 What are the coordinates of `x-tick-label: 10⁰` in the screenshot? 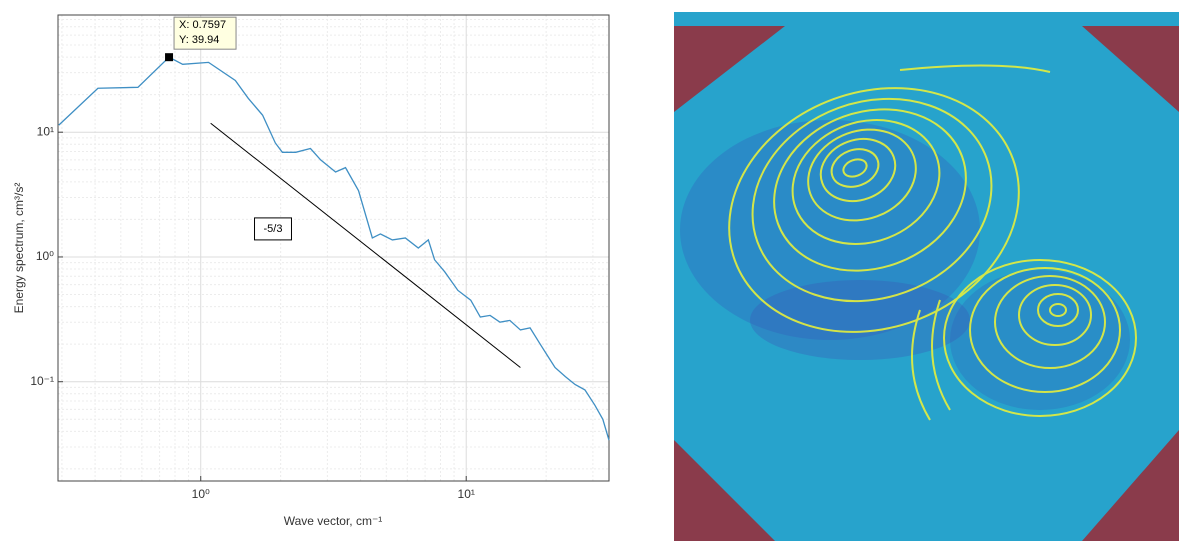 It's located at (201, 494).